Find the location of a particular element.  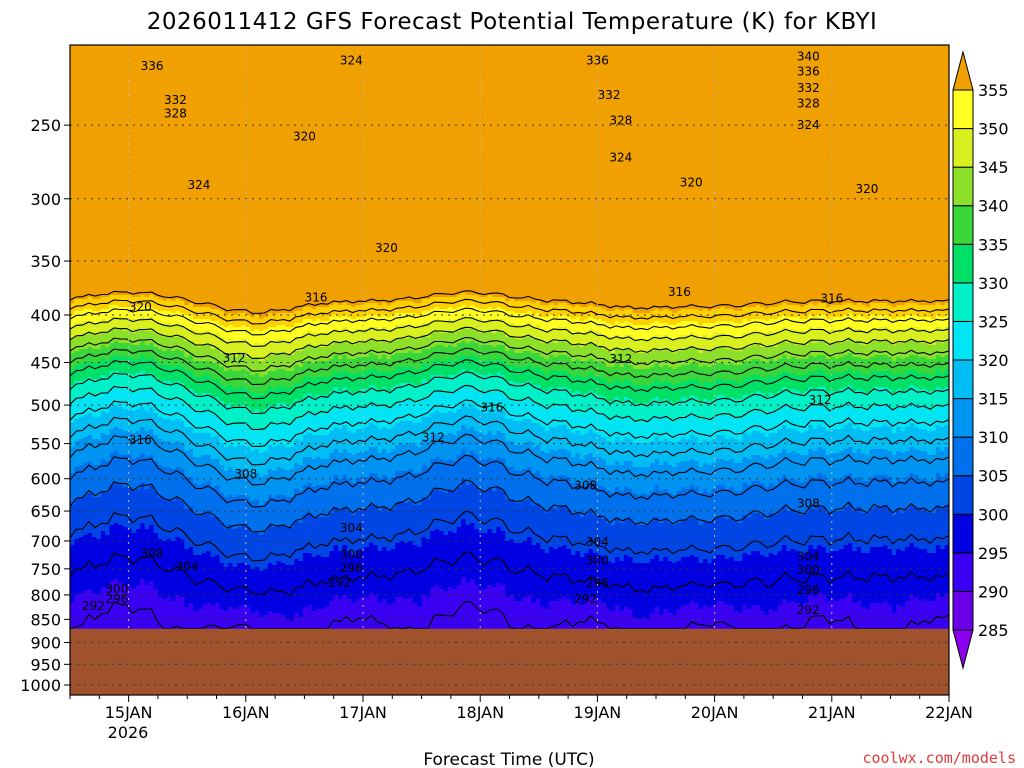

colorbar-swatch is located at coordinates (963, 225).